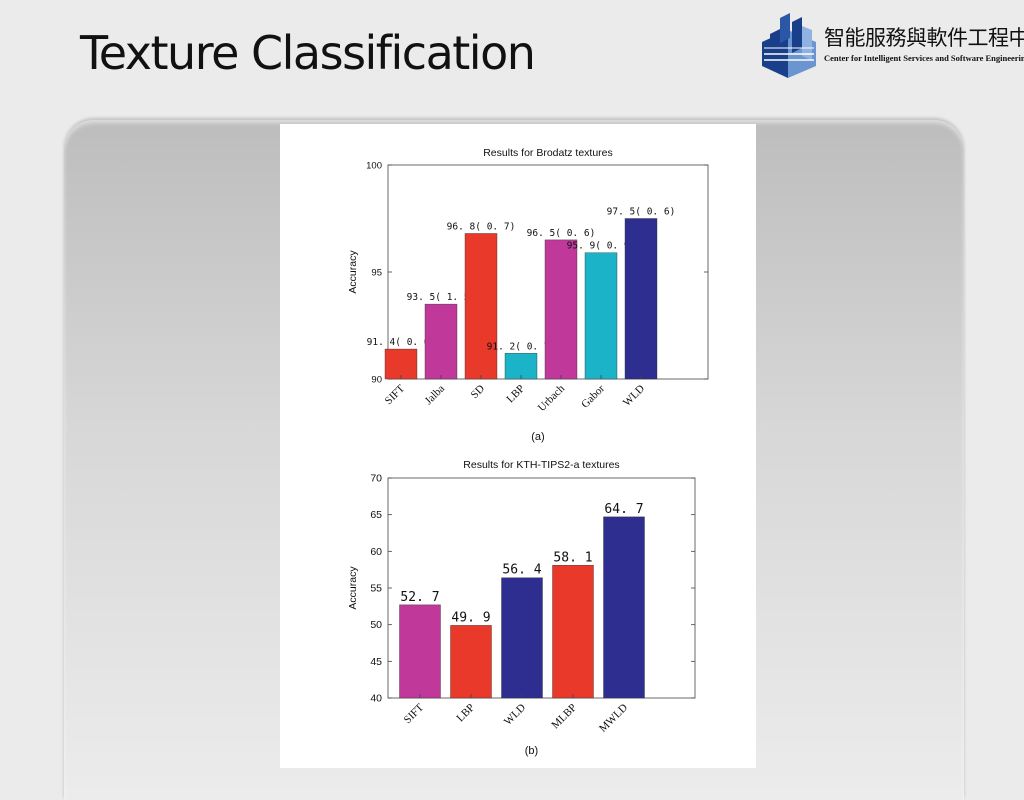 This screenshot has height=800, width=1024. What do you see at coordinates (478, 392) in the screenshot?
I see `x-tick-label-a-sd: SD` at bounding box center [478, 392].